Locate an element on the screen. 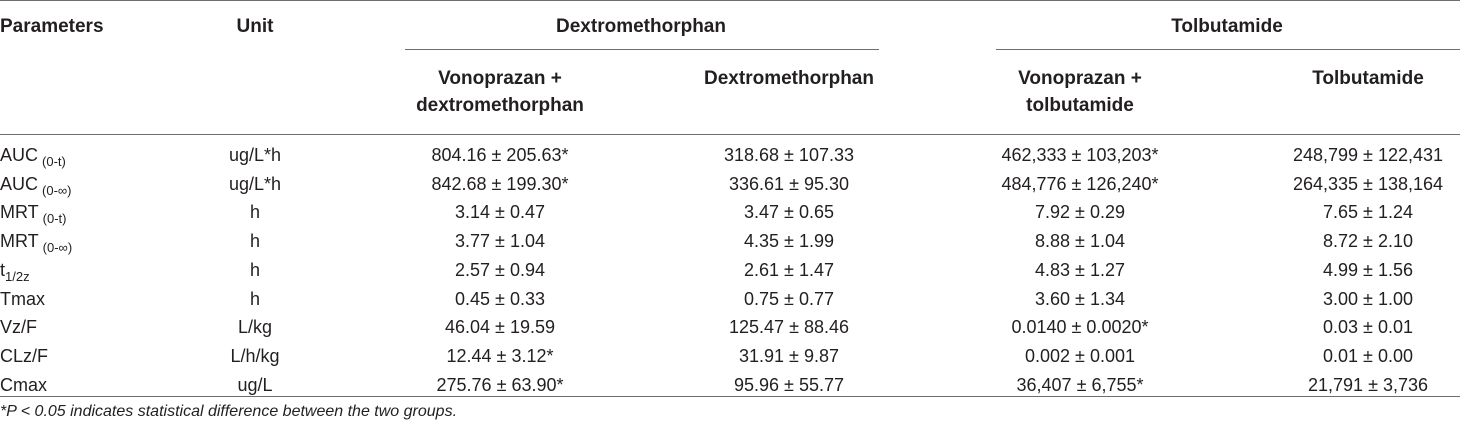 The width and height of the screenshot is (1460, 427). cell-parameter: AUC (0-∞) is located at coordinates (36, 187).